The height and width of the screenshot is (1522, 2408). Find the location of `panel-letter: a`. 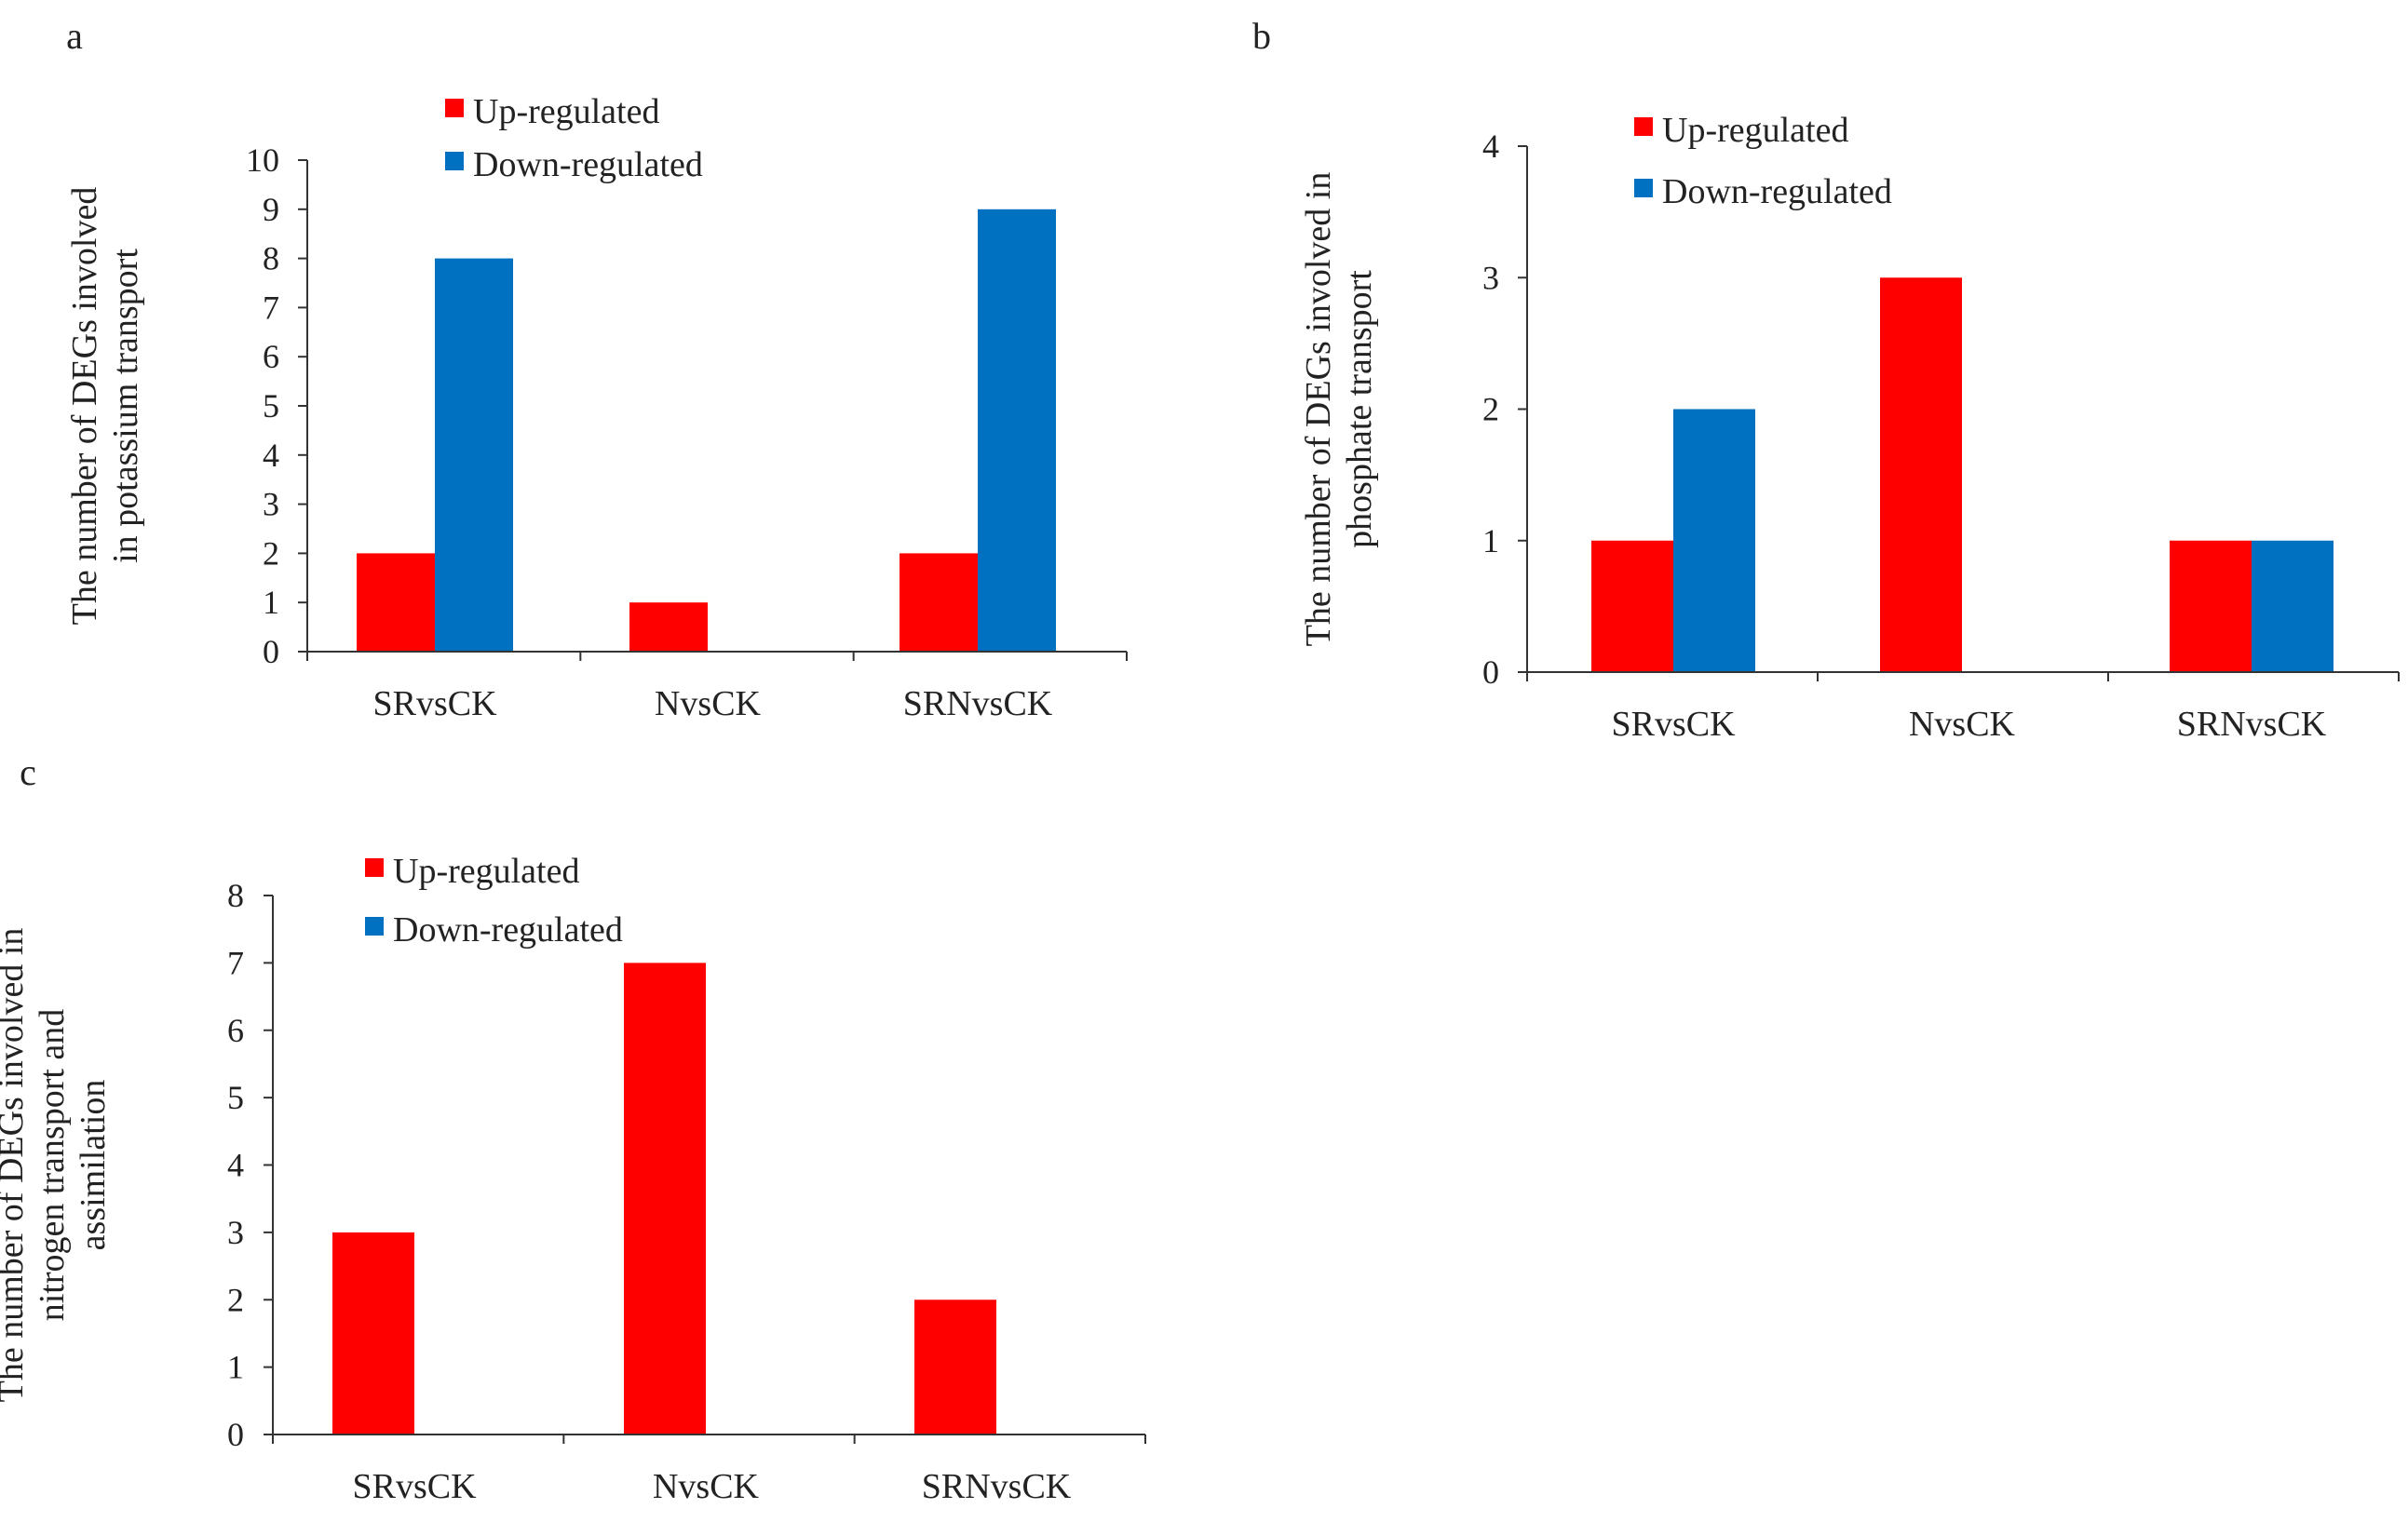

panel-letter: a is located at coordinates (74, 36).